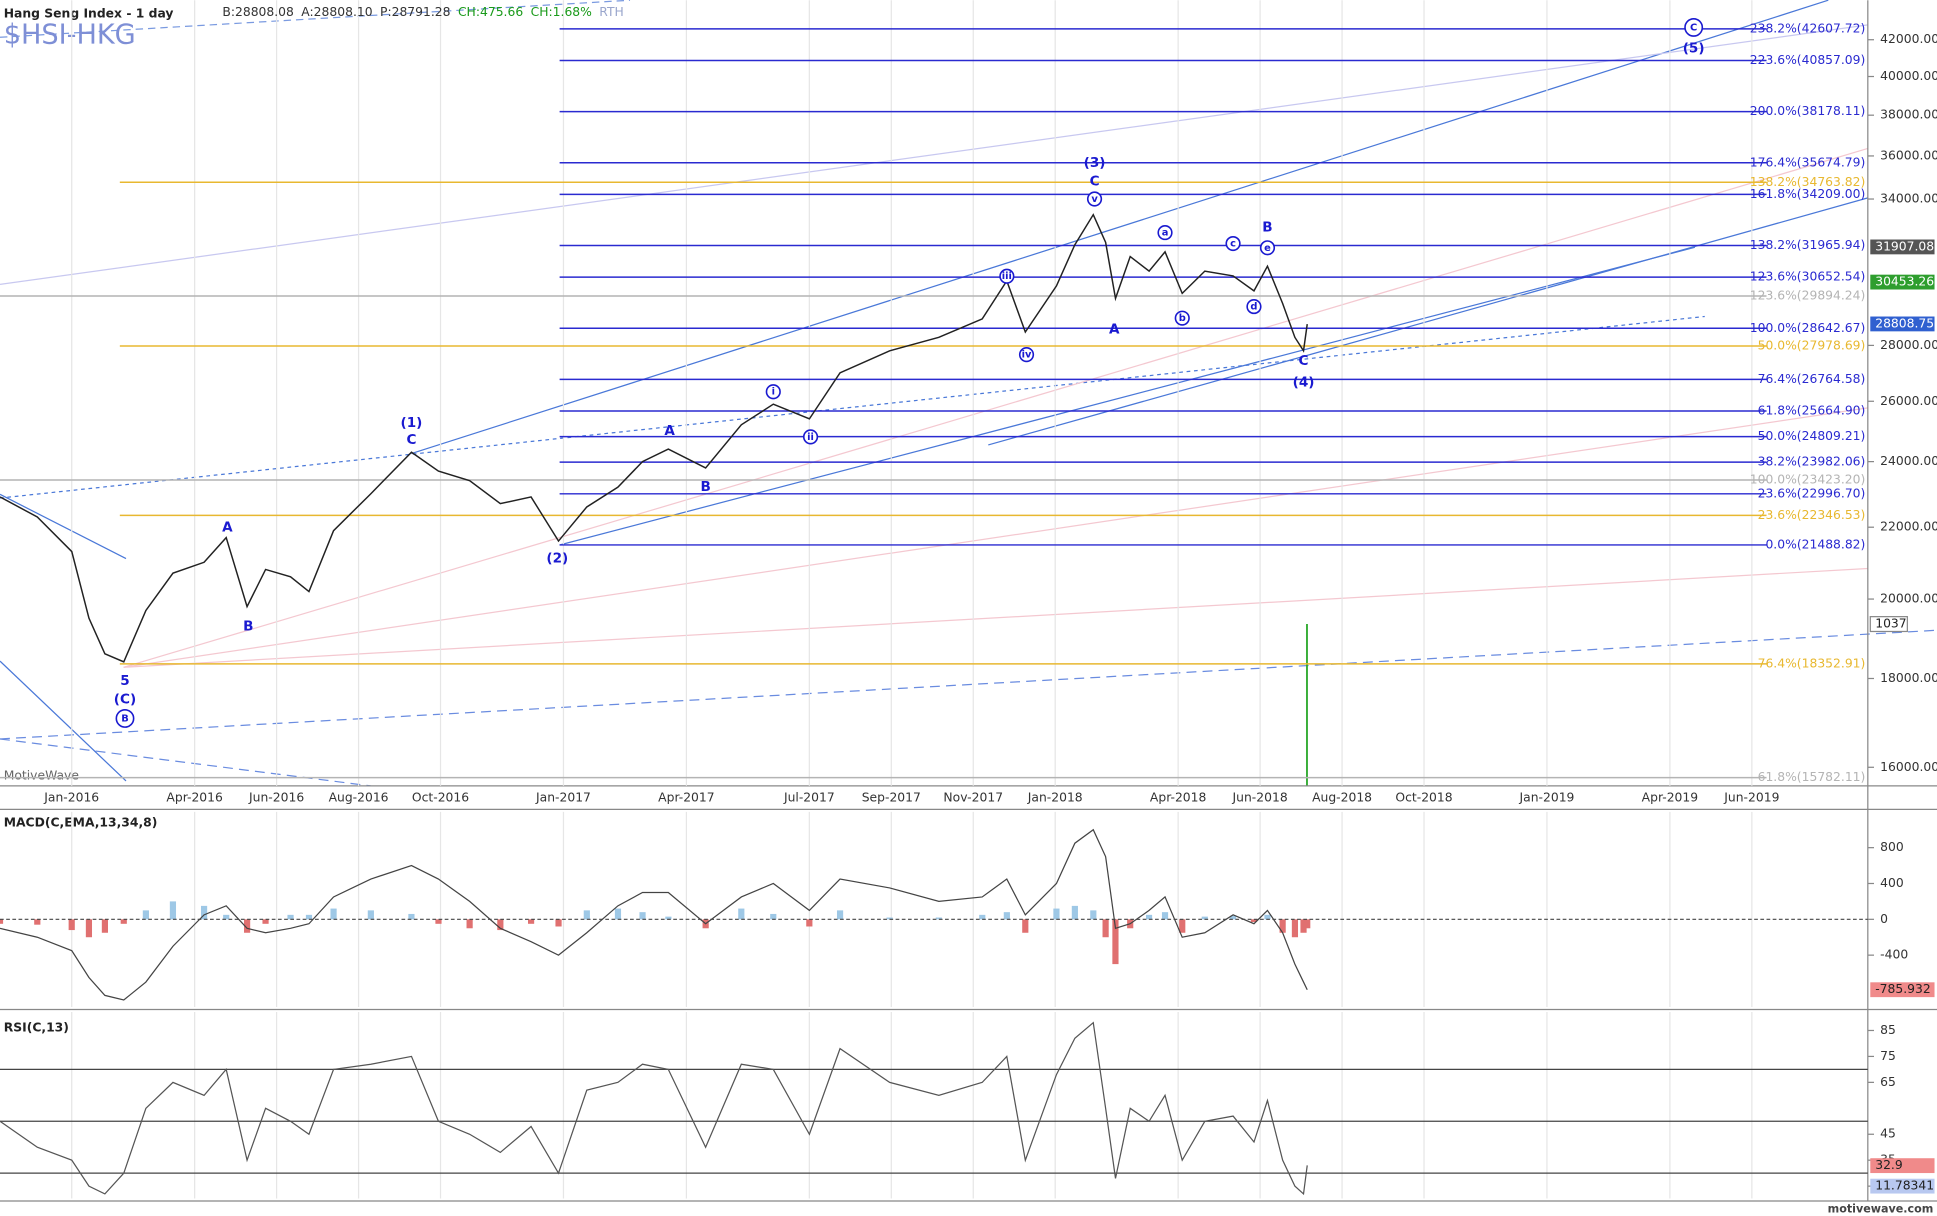 Image resolution: width=1937 pixels, height=1216 pixels. What do you see at coordinates (973, 798) in the screenshot?
I see `x-tick-label: Nov-2017` at bounding box center [973, 798].